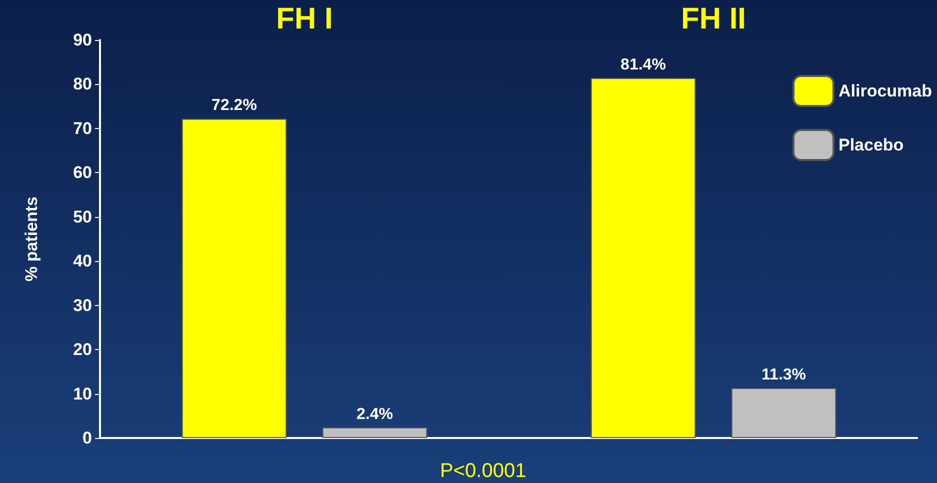 This screenshot has height=483, width=937. I want to click on data-label: 81.4%, so click(643, 65).